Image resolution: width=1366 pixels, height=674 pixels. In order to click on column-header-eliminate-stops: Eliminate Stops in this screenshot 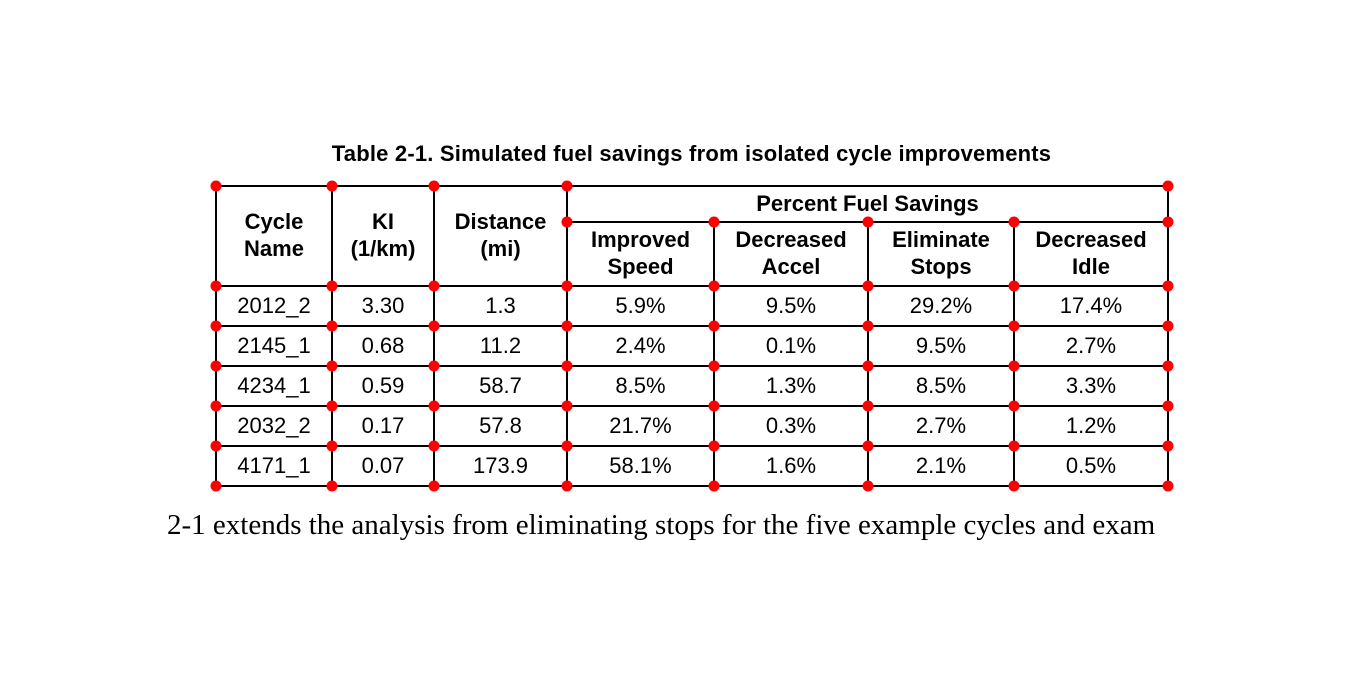, I will do `click(941, 254)`.